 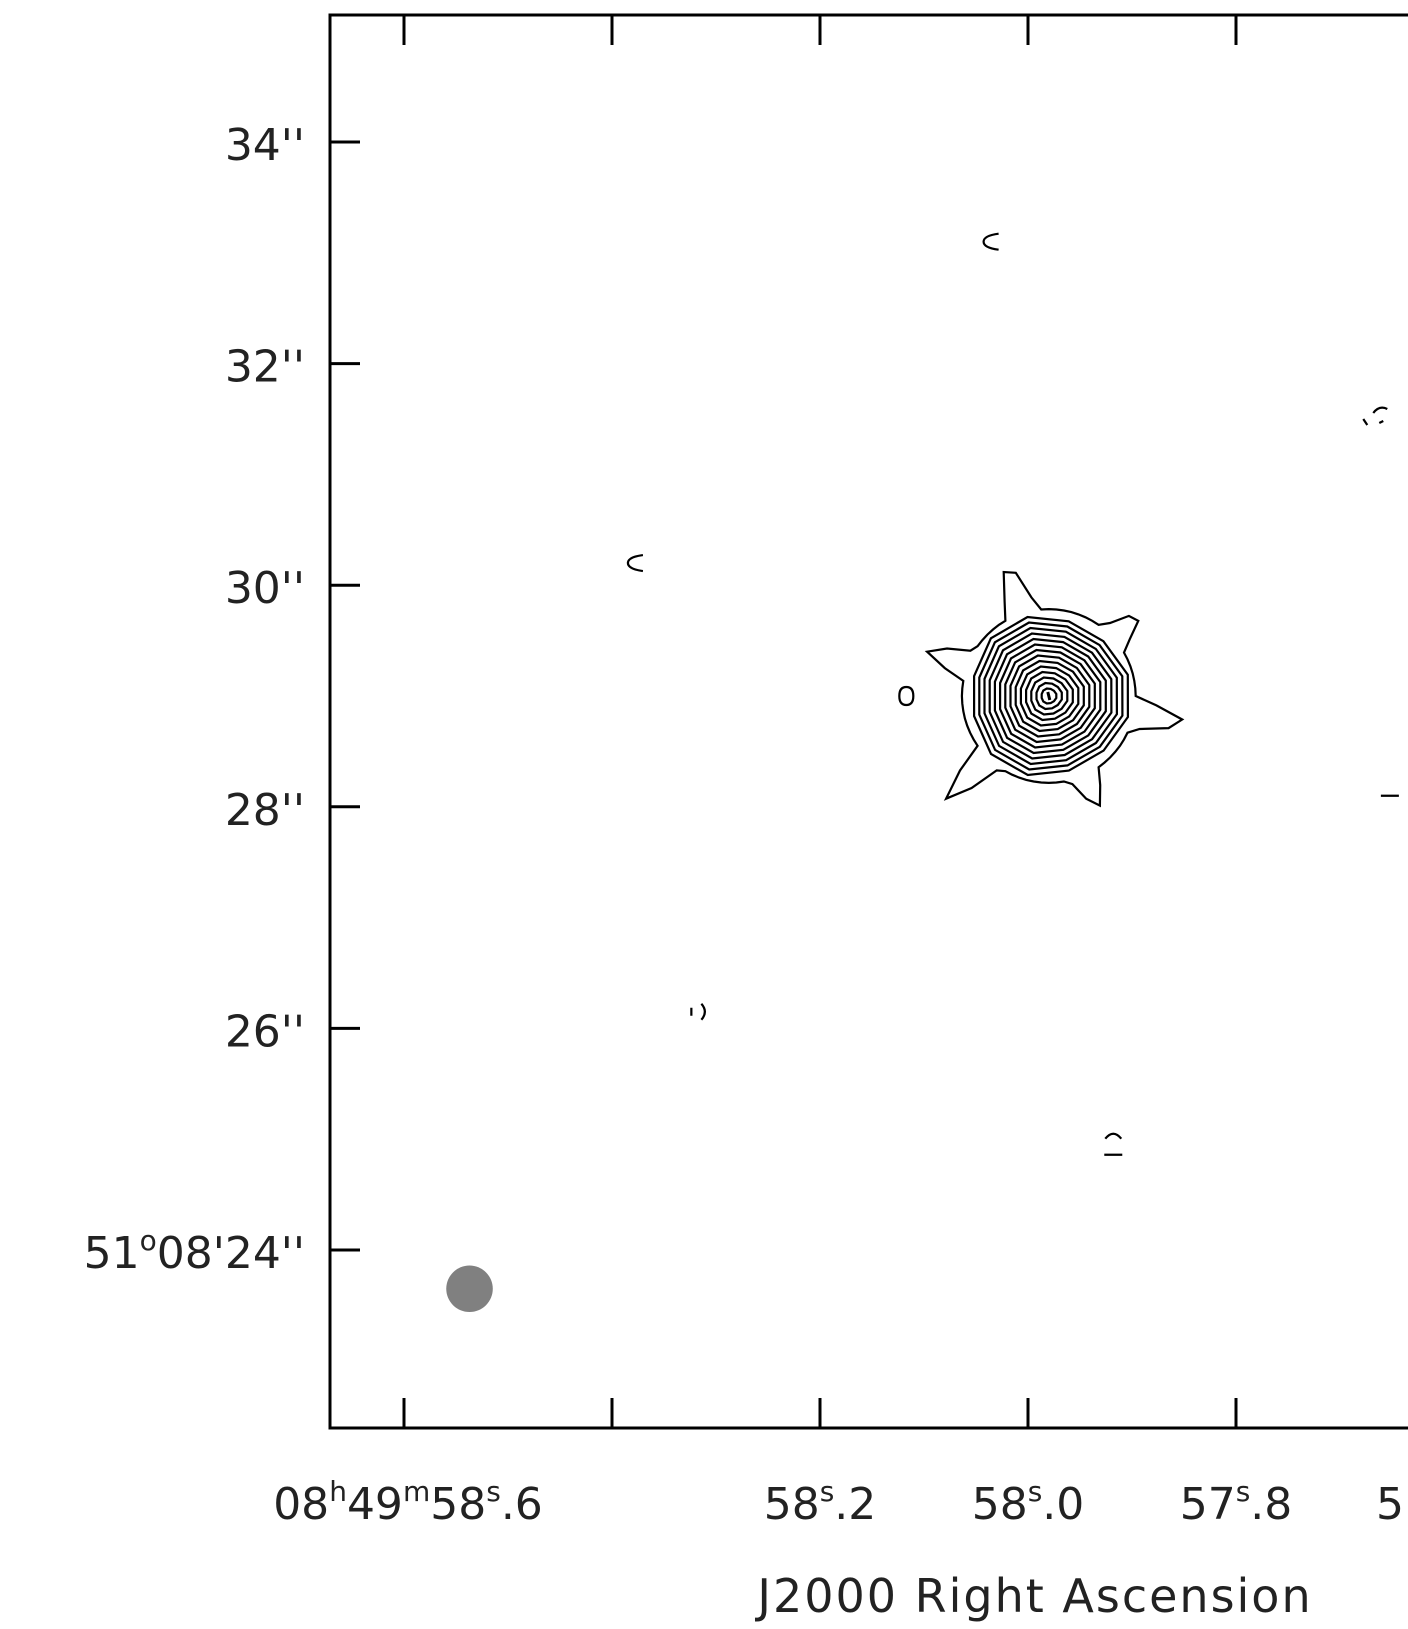 What do you see at coordinates (265, 1031) in the screenshot?
I see `y-tick-label: 26''` at bounding box center [265, 1031].